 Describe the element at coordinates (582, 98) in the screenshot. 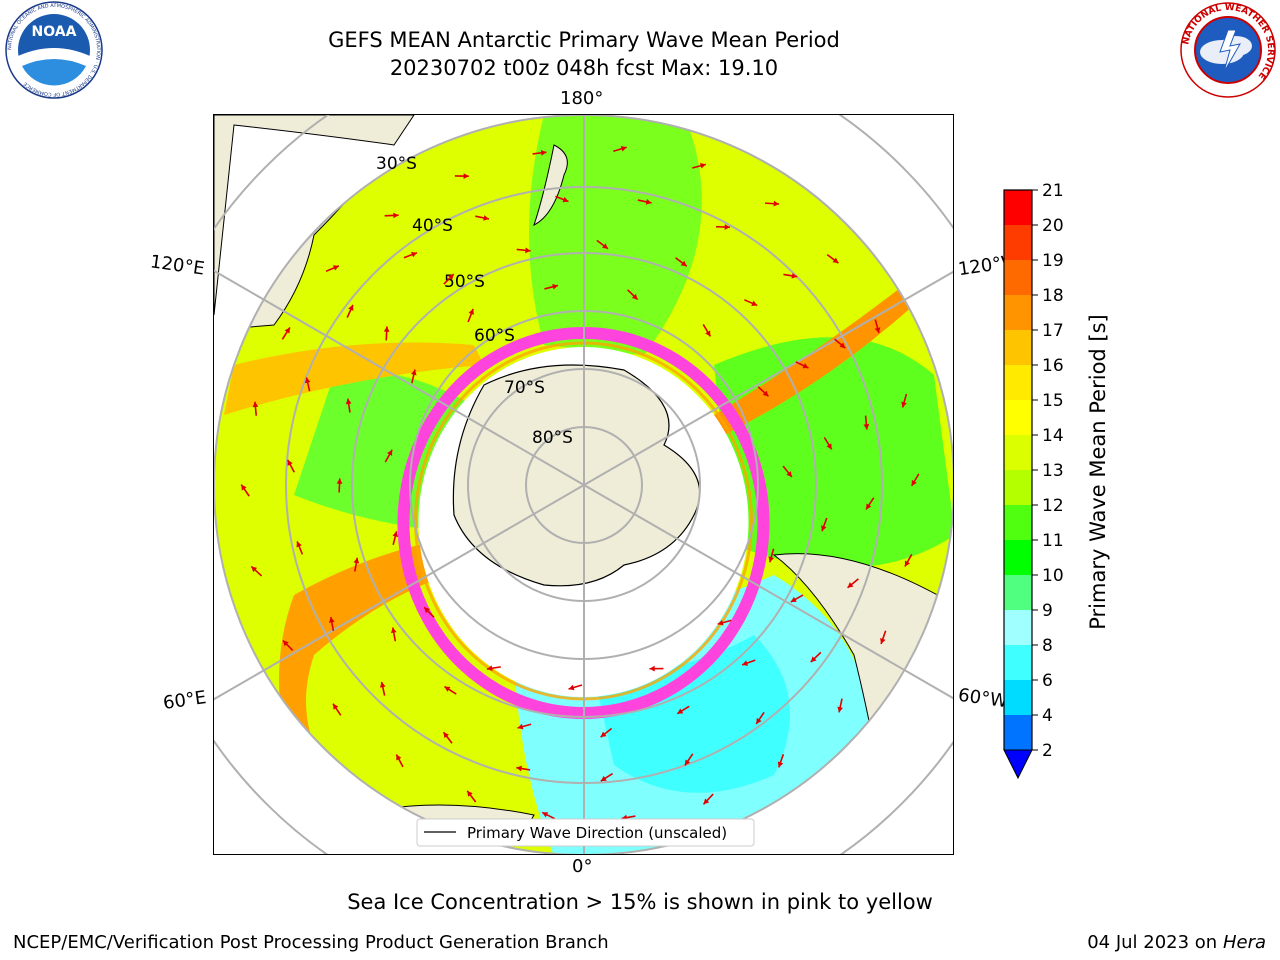

I see `lon-label-180: 180°` at that location.